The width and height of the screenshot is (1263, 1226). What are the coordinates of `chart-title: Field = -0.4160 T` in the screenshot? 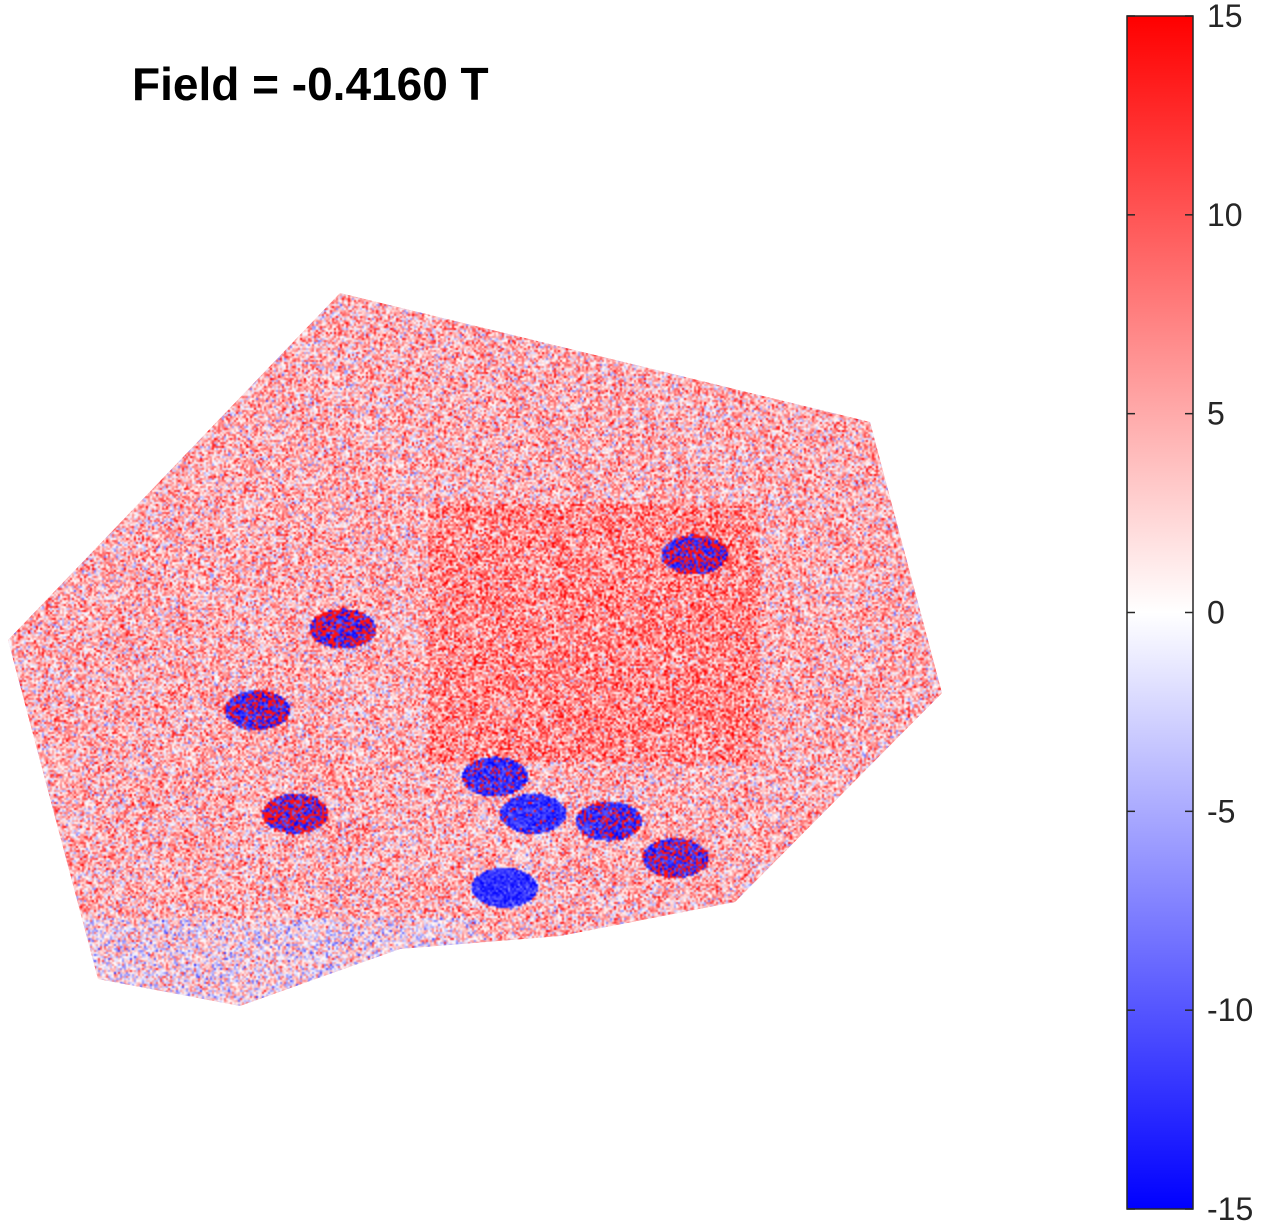 It's located at (310, 84).